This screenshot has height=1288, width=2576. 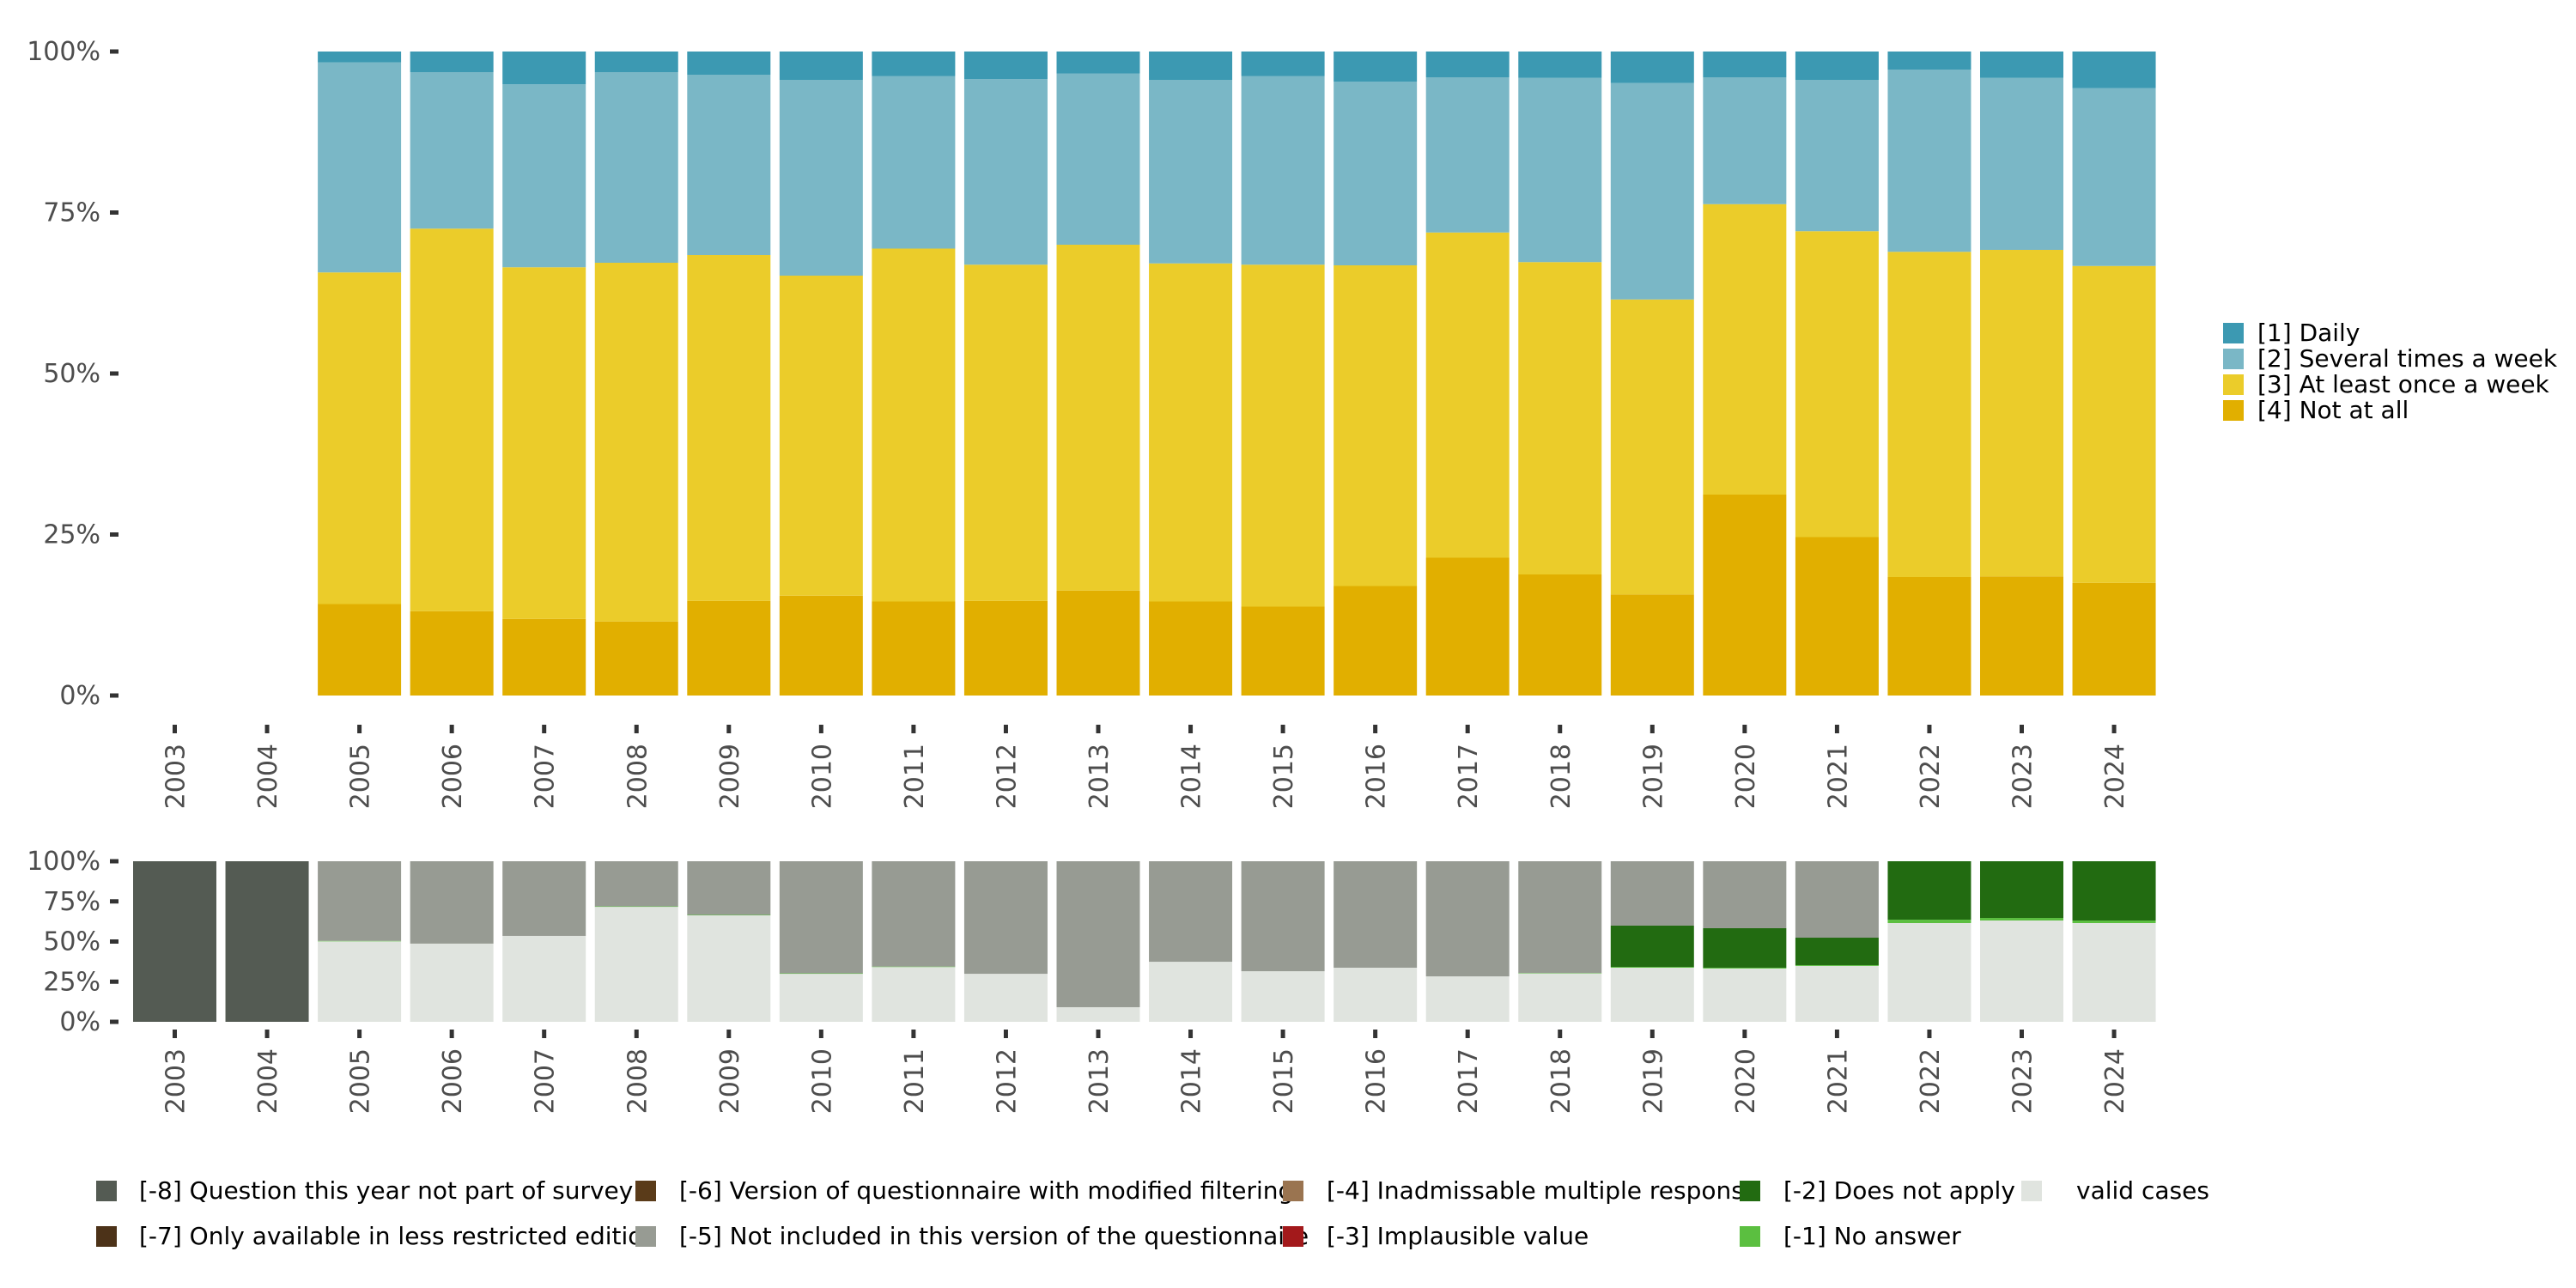 I want to click on legend-label: valid cases, so click(x=2142, y=1191).